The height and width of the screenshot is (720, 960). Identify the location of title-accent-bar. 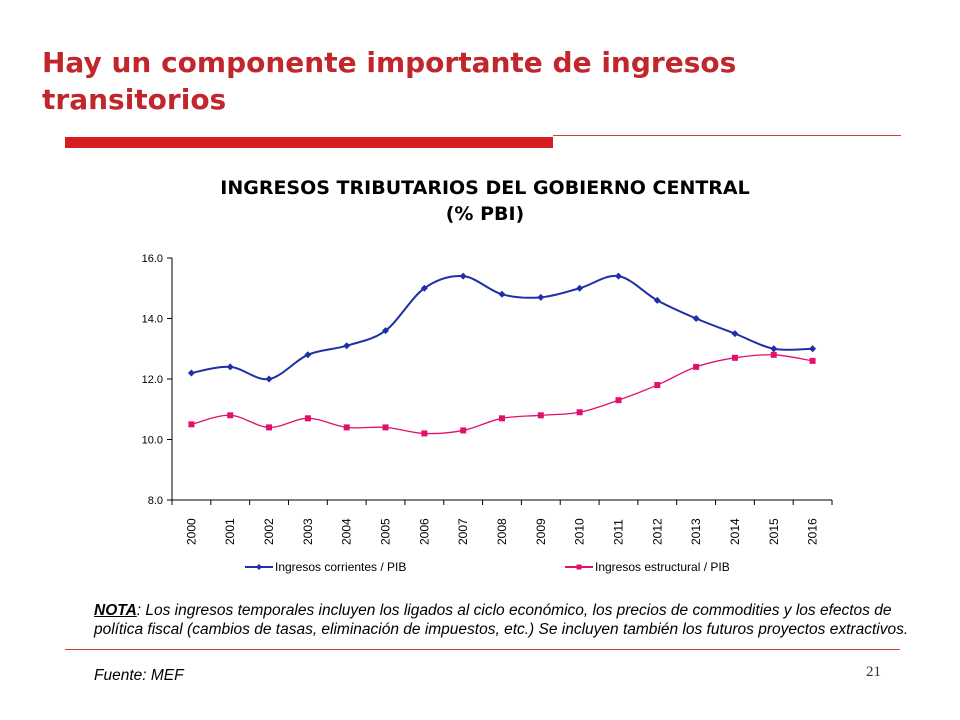
(309, 142).